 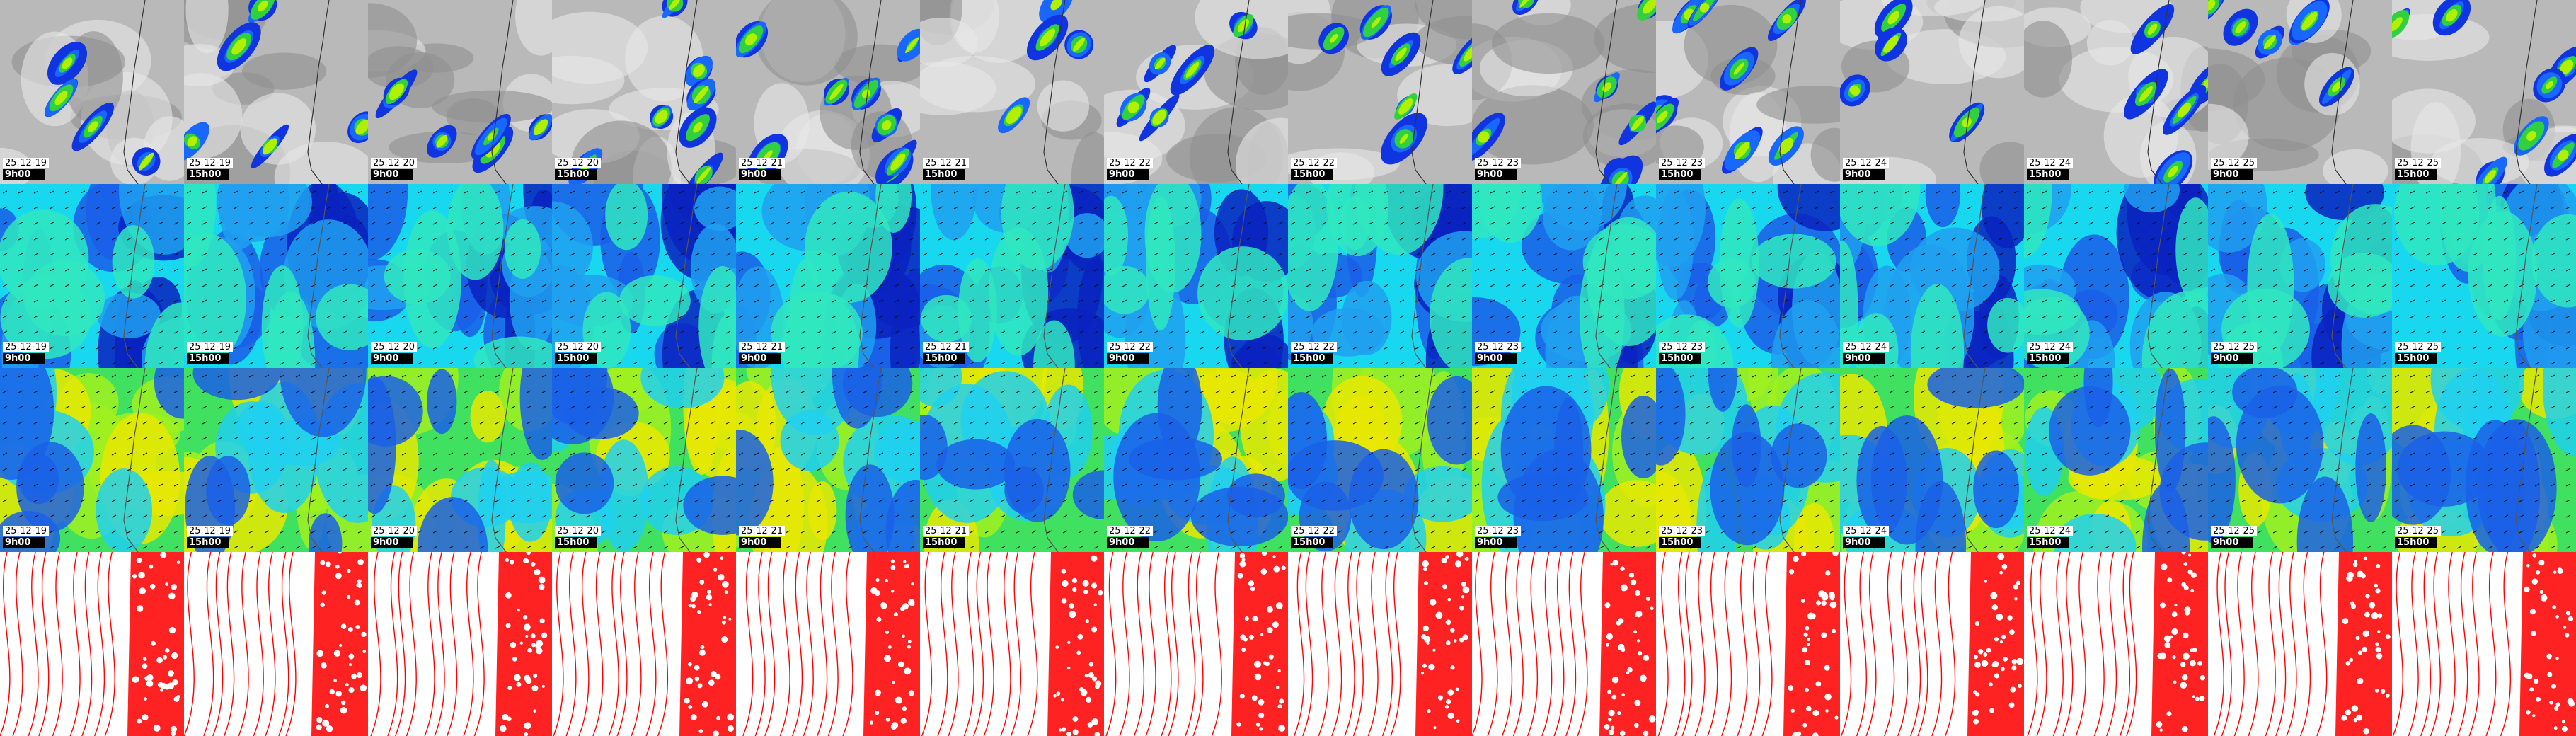 I want to click on map-panel: 25-12-24 9h00, so click(x=1932, y=276).